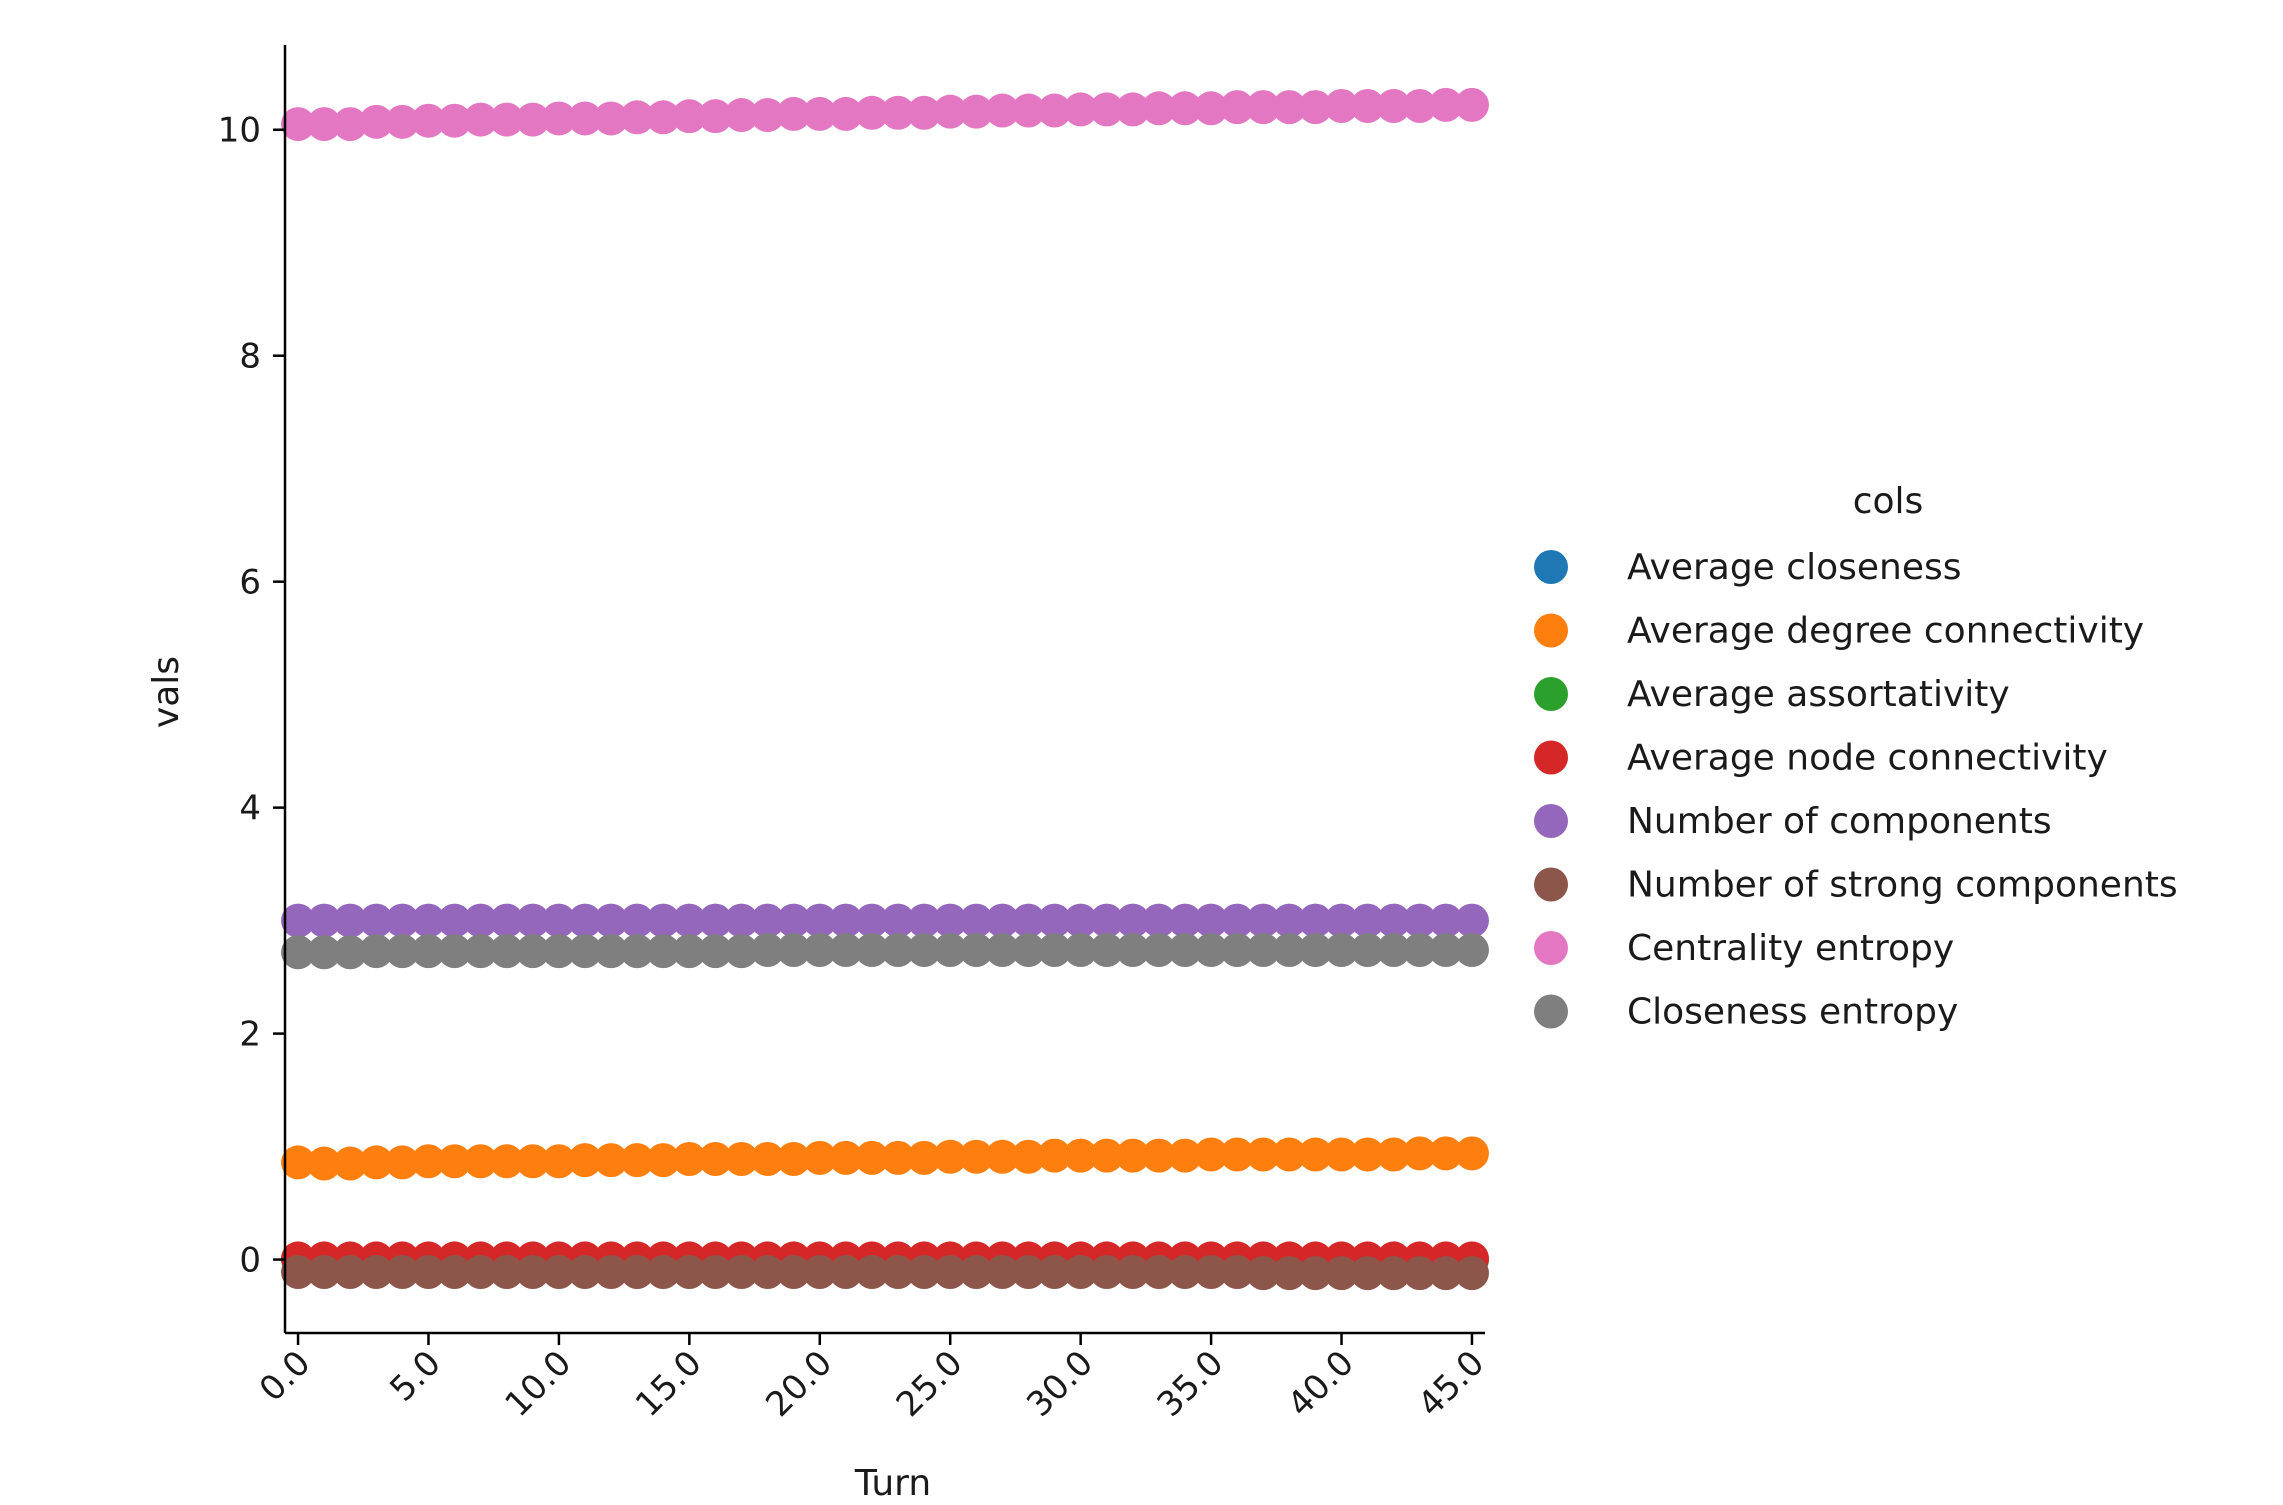 This screenshot has width=2283, height=1505. Describe the element at coordinates (1452, 1384) in the screenshot. I see `x-tick-label: 45.0` at that location.